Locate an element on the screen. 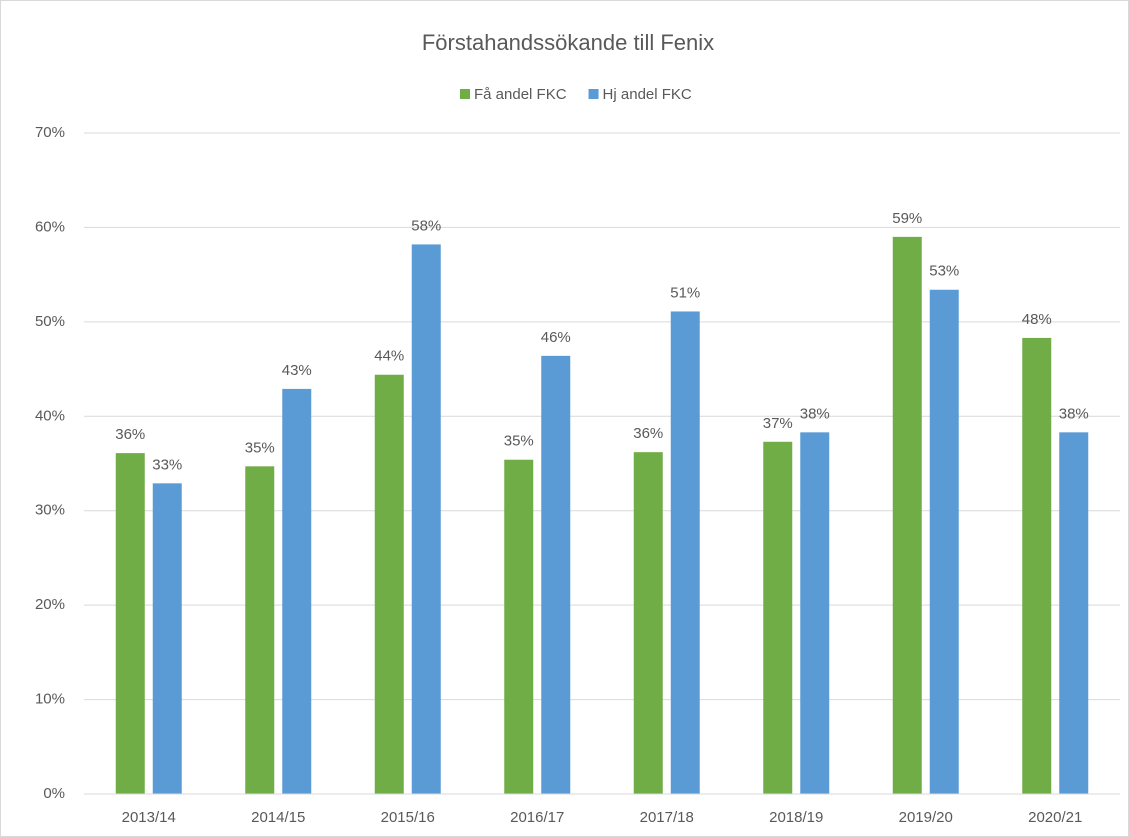  value-label: 53% is located at coordinates (944, 271).